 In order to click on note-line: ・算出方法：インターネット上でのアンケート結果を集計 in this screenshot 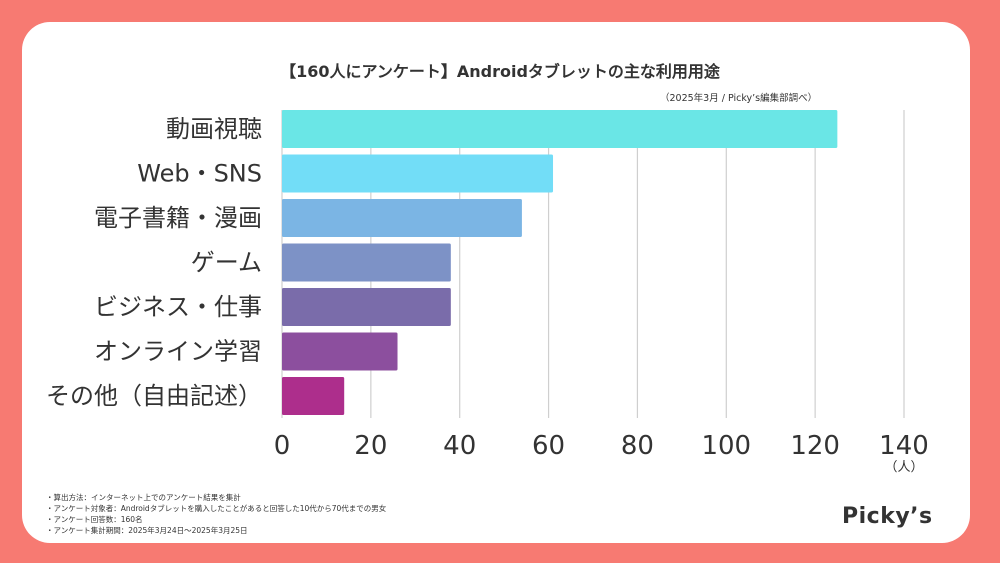, I will do `click(143, 497)`.